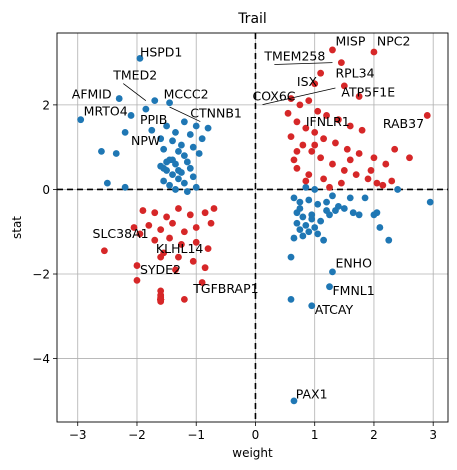 The height and width of the screenshot is (470, 457). I want to click on annotation-label: ATCAY, so click(334, 309).